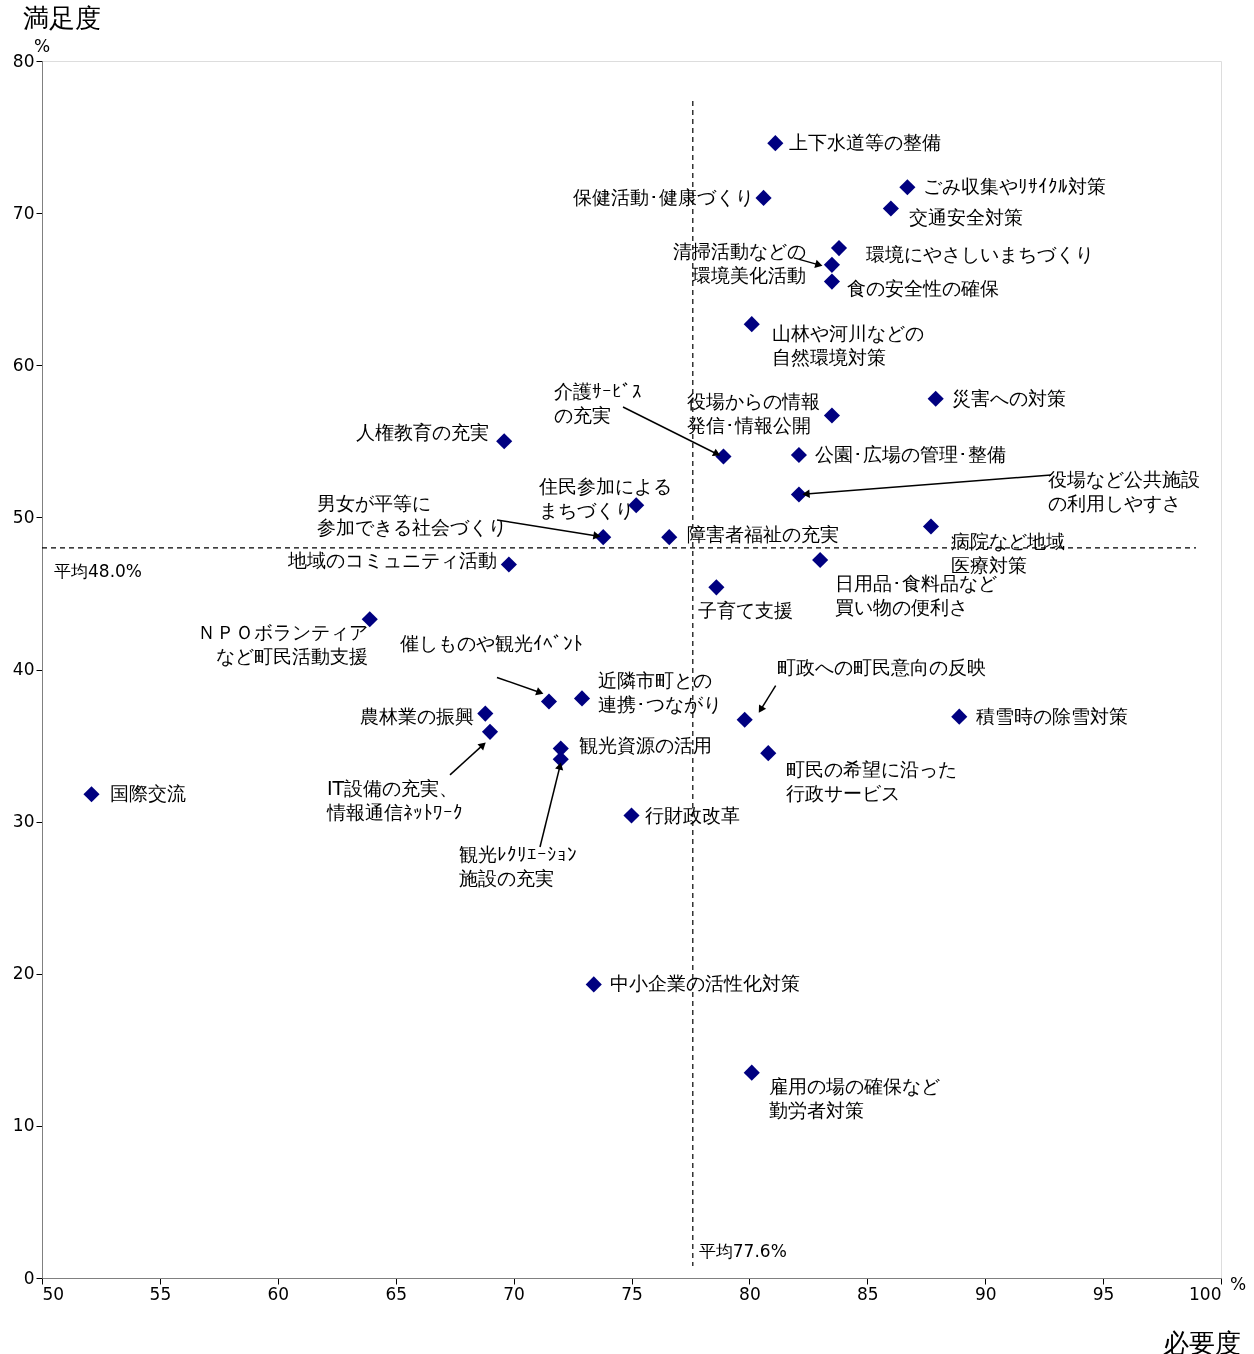 The height and width of the screenshot is (1354, 1254). Describe the element at coordinates (847, 345) in the screenshot. I see `annotation: 山林や河川などの自然環境対策` at that location.